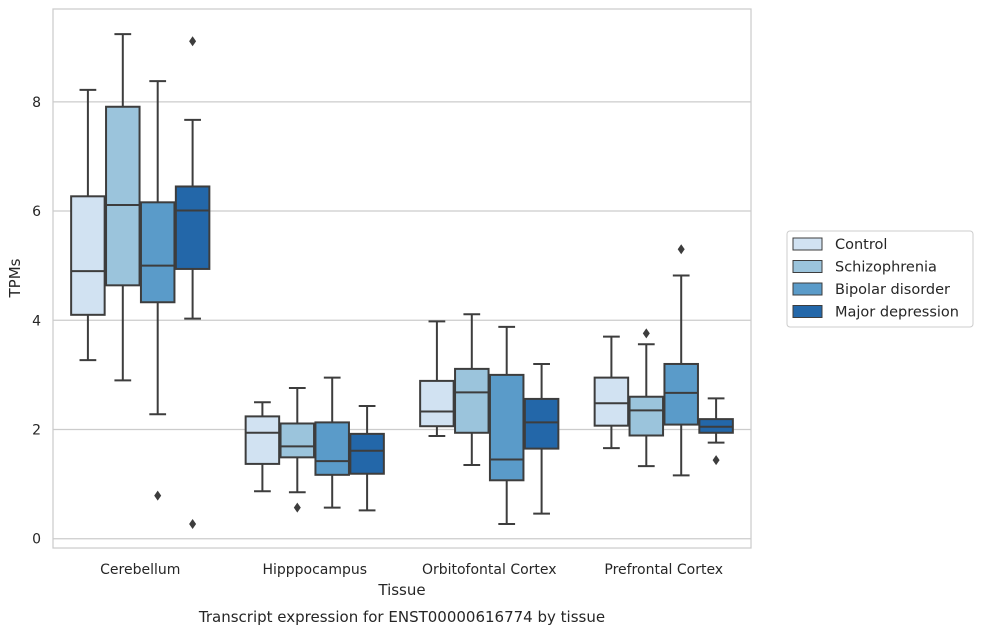  Describe the element at coordinates (36, 103) in the screenshot. I see `y-tick-label: 8` at that location.